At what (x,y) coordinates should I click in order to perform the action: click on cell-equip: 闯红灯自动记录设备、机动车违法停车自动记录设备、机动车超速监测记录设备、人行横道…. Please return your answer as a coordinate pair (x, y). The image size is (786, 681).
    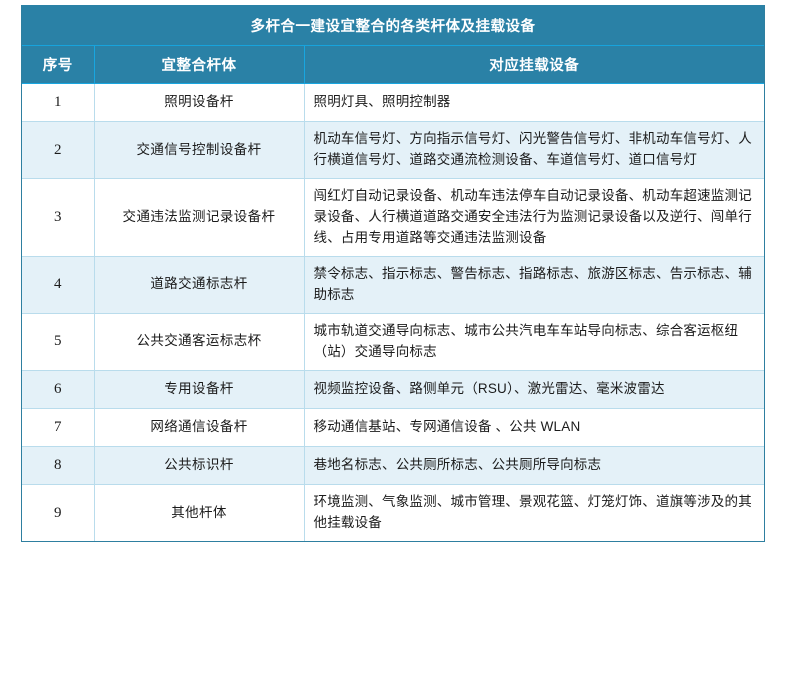
    Looking at the image, I should click on (533, 217).